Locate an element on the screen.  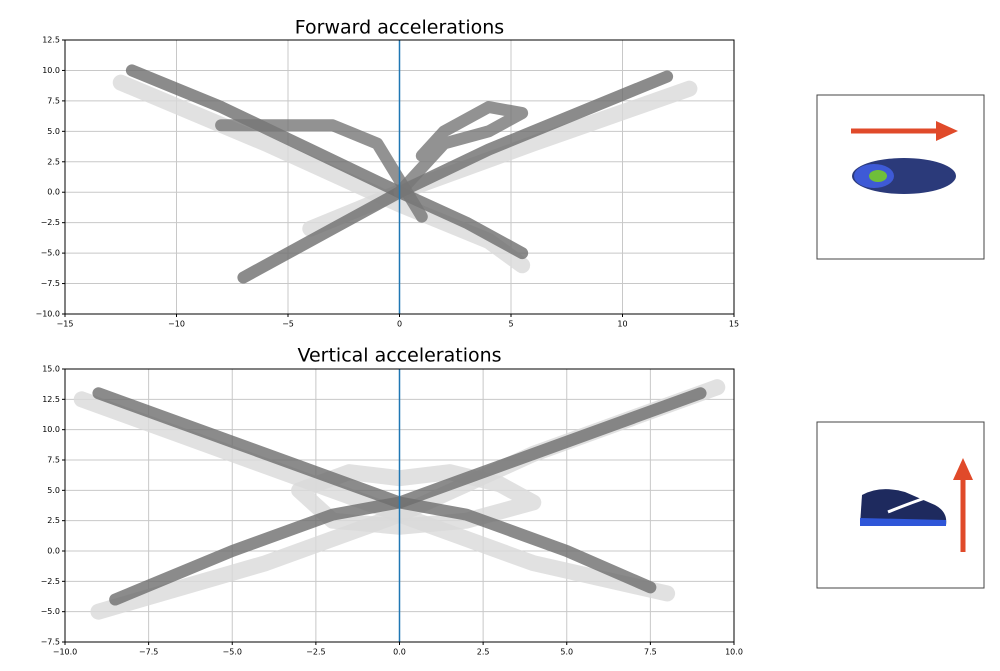
x-tick-label: −5 is located at coordinates (288, 324).